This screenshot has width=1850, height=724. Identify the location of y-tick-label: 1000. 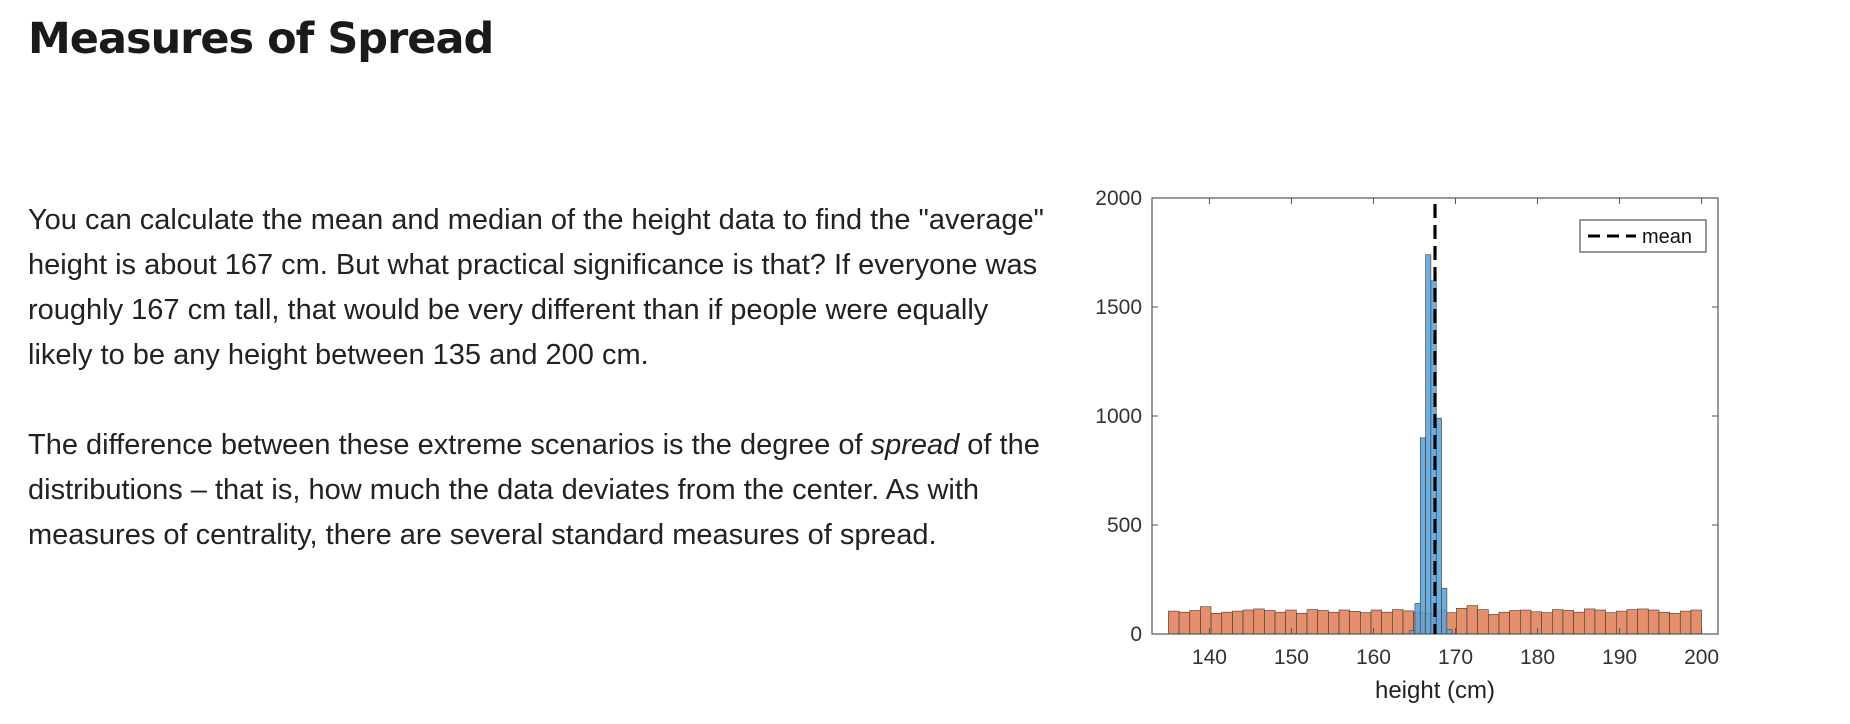
(1118, 416).